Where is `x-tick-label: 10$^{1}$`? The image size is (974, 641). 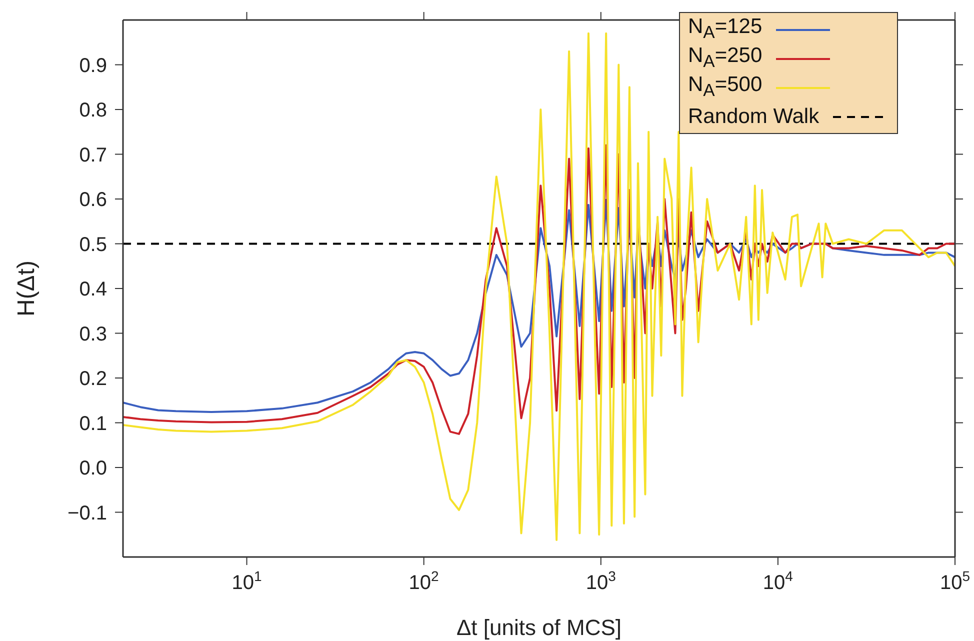
x-tick-label: 10$^{1}$ is located at coordinates (247, 581).